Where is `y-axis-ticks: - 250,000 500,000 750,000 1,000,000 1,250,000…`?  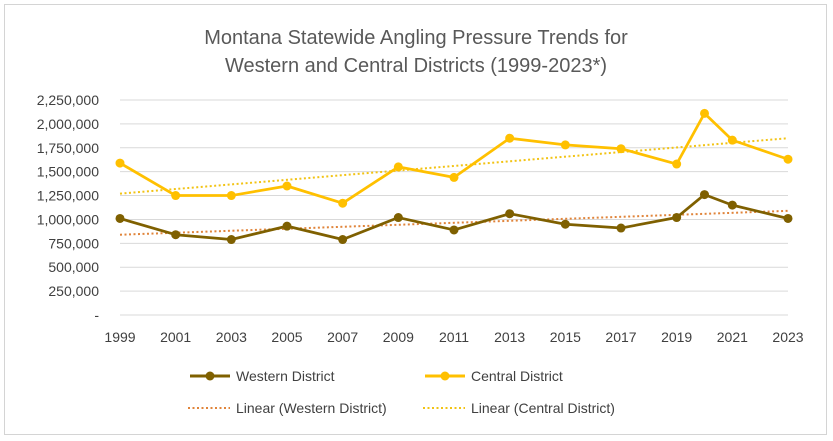
y-axis-ticks: - 250,000 500,000 750,000 1,000,000 1,250,000… is located at coordinates (68, 207).